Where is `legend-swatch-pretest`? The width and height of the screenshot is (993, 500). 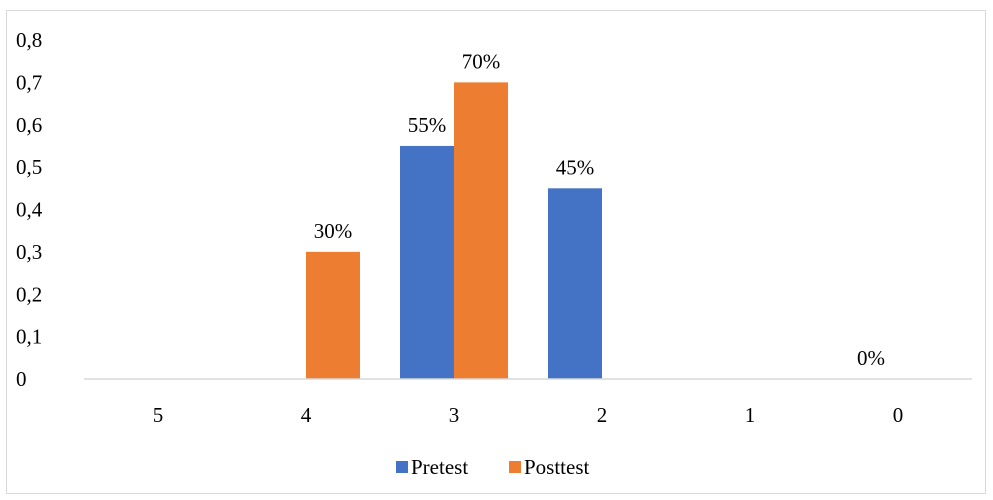 legend-swatch-pretest is located at coordinates (402, 467).